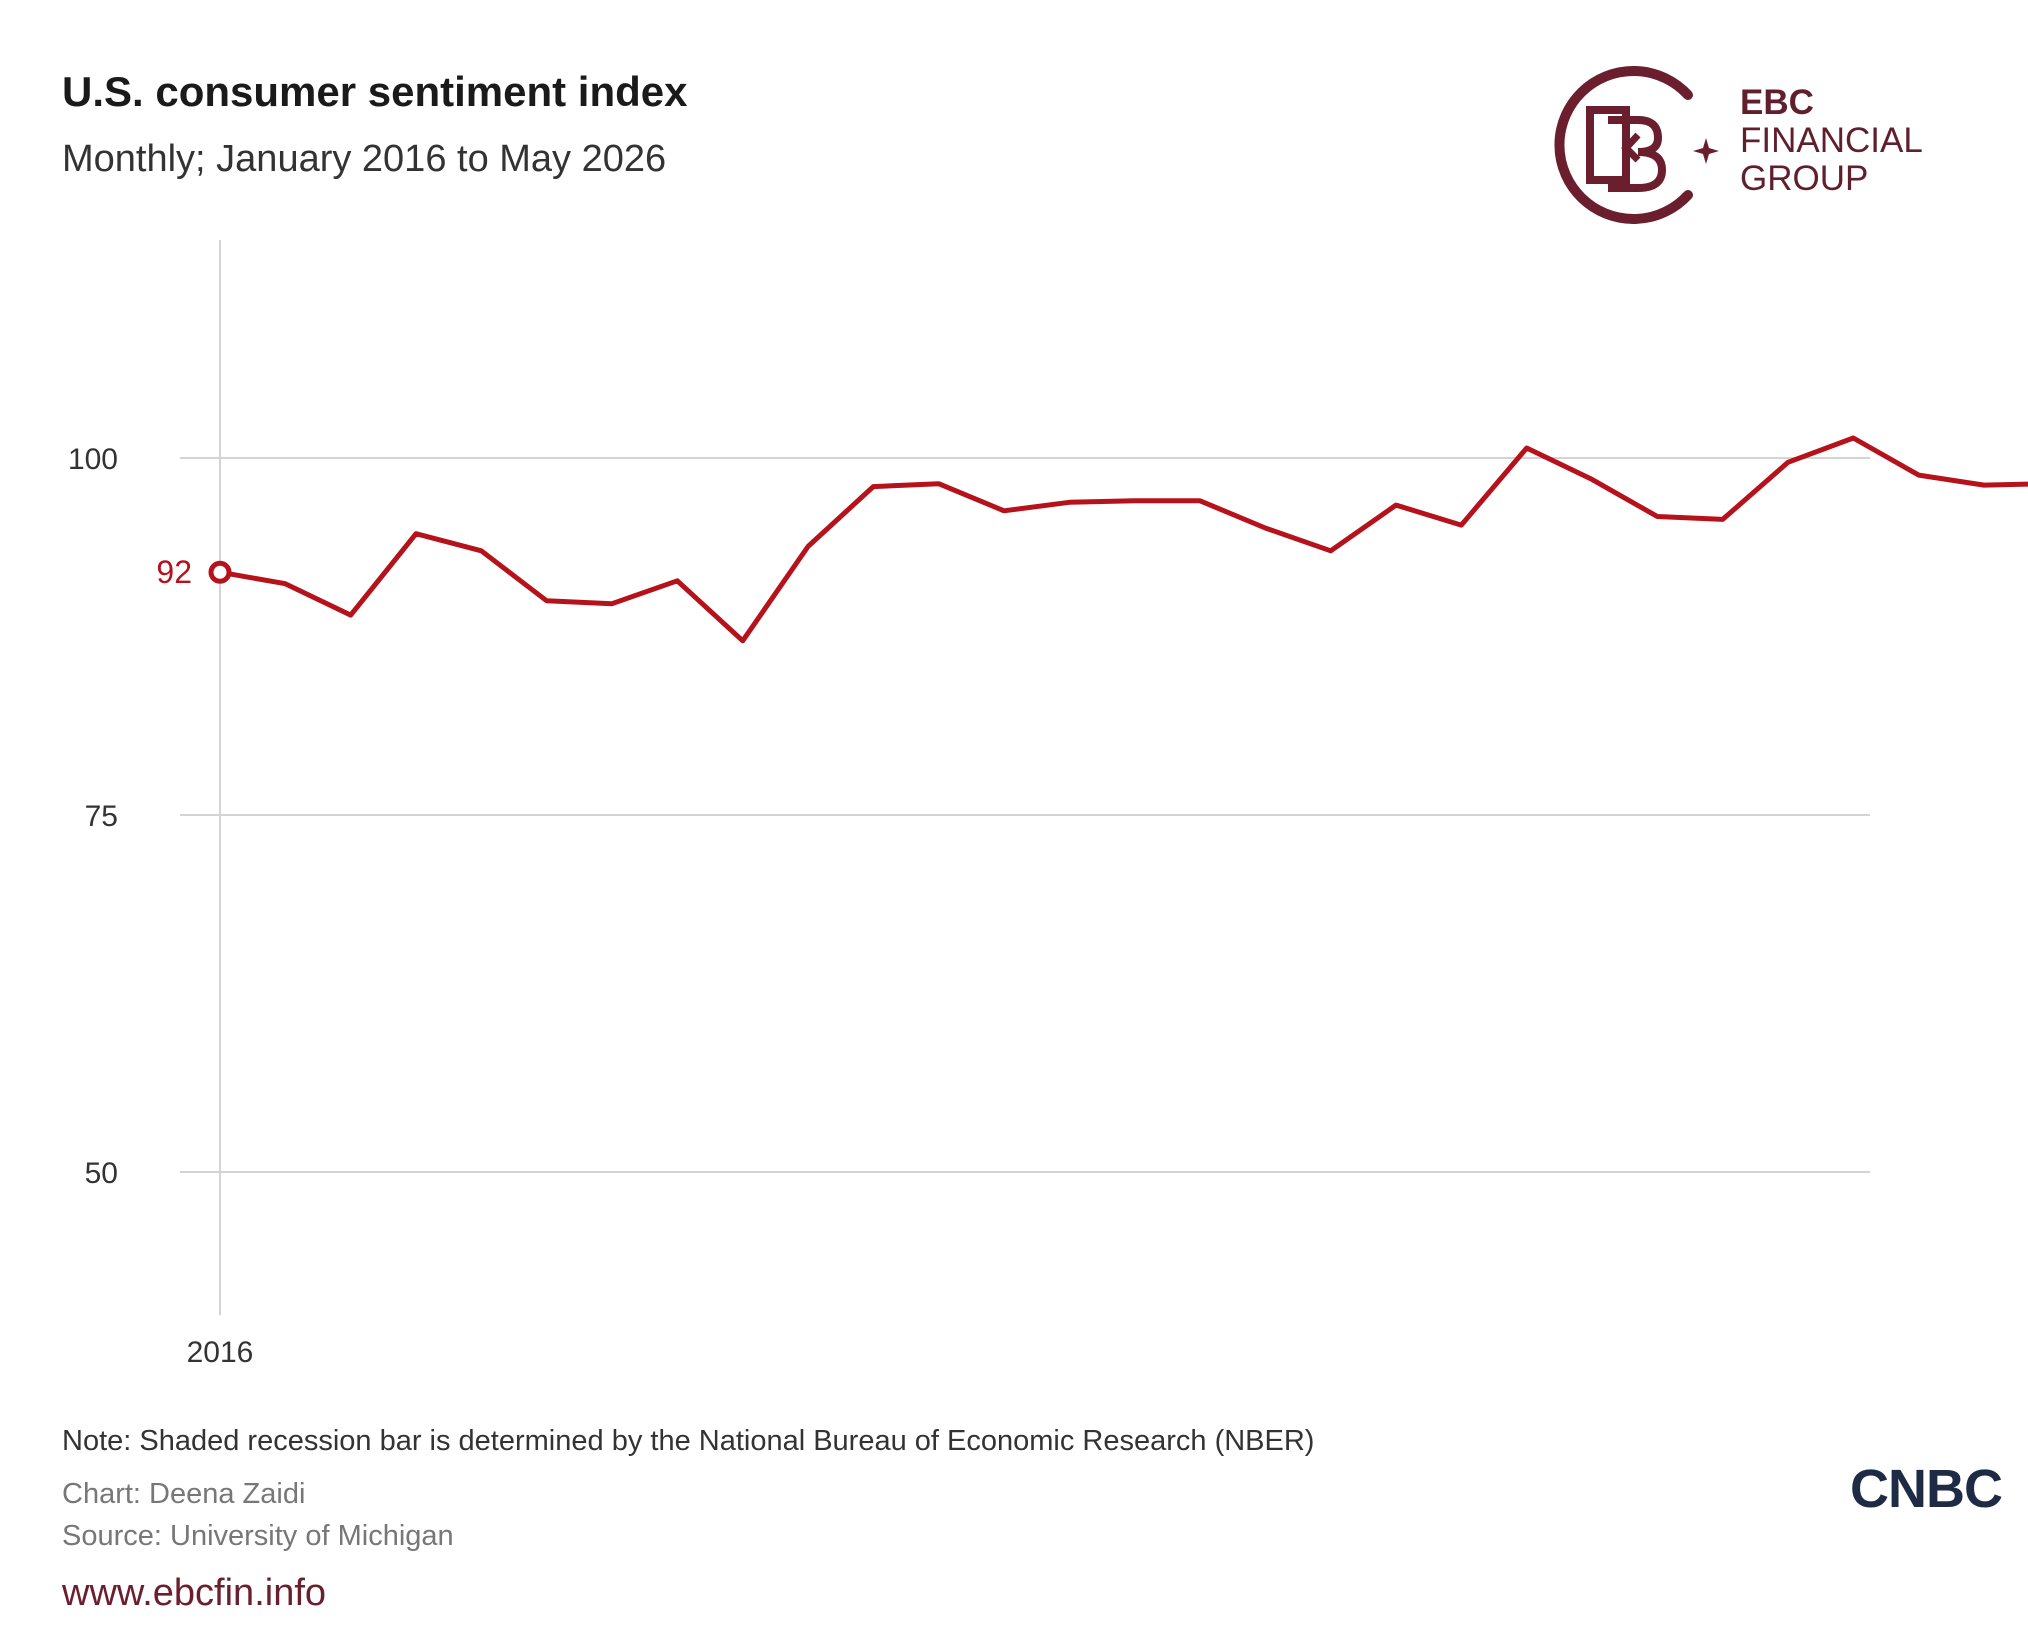 The width and height of the screenshot is (2028, 1642). I want to click on chart-title: U.S. consumer sentiment index, so click(375, 91).